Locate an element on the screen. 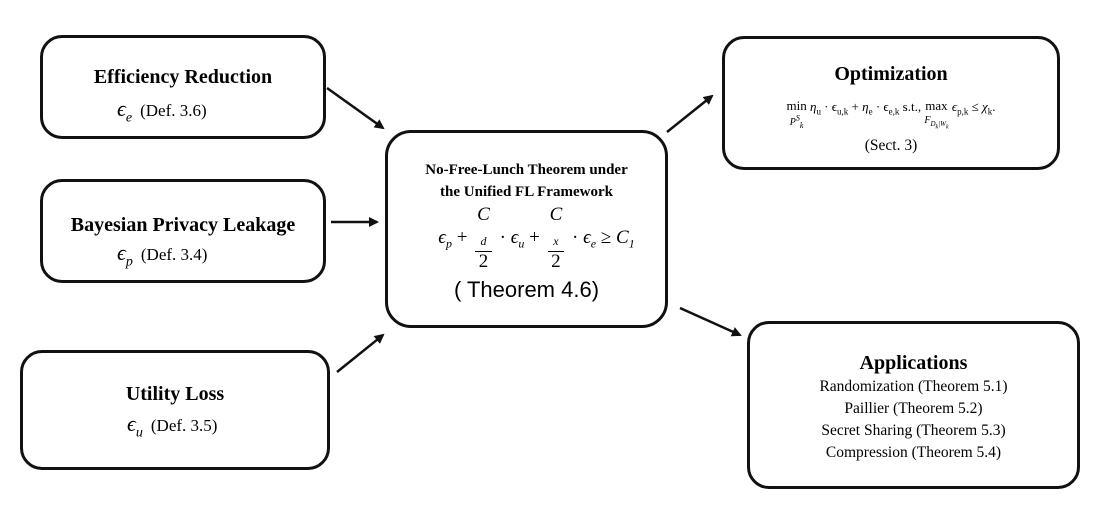  privacy-leakage-box: Bayesian Privacy Leakage ϵp (Def. 3.4) is located at coordinates (183, 231).